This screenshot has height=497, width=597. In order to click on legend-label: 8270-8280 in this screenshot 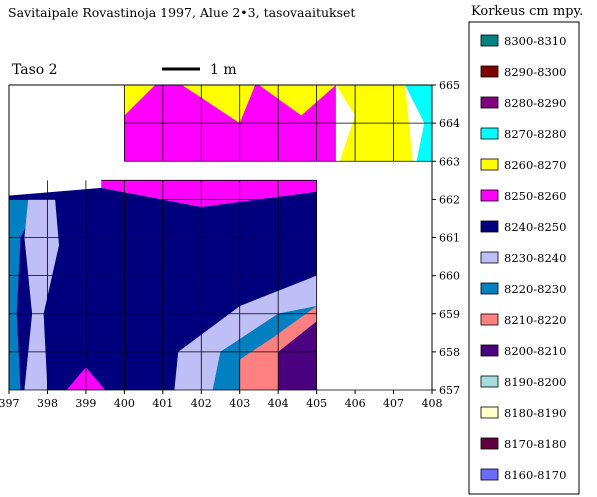, I will do `click(535, 134)`.